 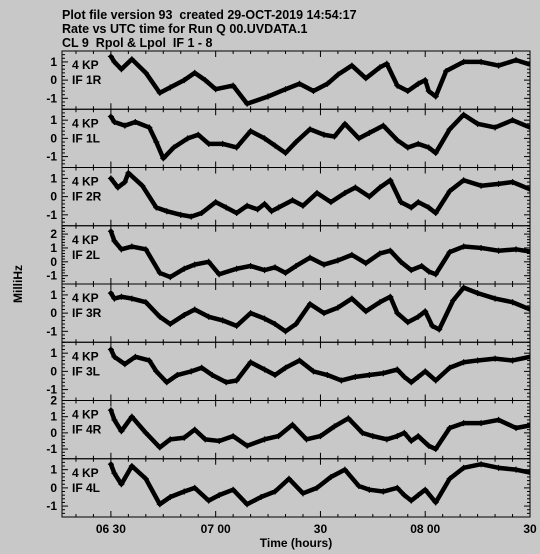 What do you see at coordinates (321, 529) in the screenshot?
I see `x-tick-label: 30` at bounding box center [321, 529].